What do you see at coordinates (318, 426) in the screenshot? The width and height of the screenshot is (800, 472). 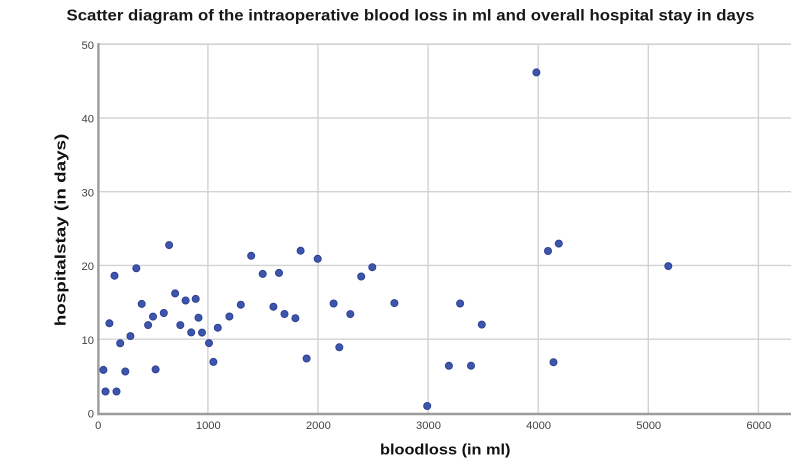 I see `svg-text: 2000` at bounding box center [318, 426].